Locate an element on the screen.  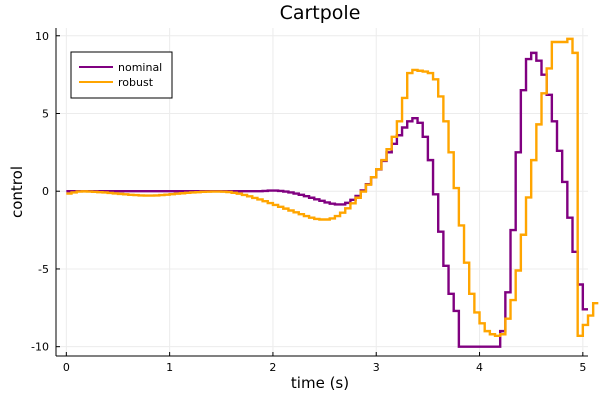
x-tick-label: 2 is located at coordinates (272, 367).